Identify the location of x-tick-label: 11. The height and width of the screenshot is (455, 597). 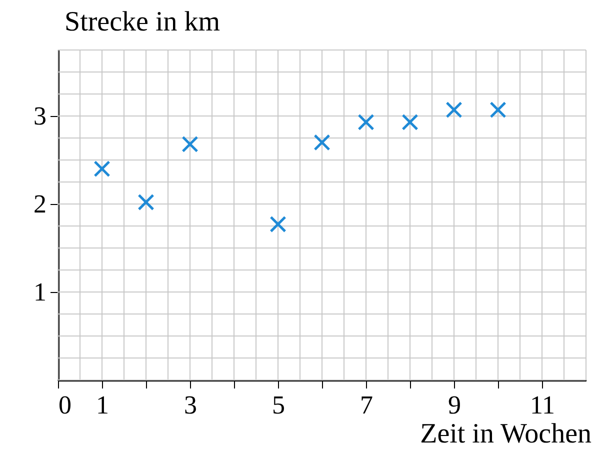
(543, 405).